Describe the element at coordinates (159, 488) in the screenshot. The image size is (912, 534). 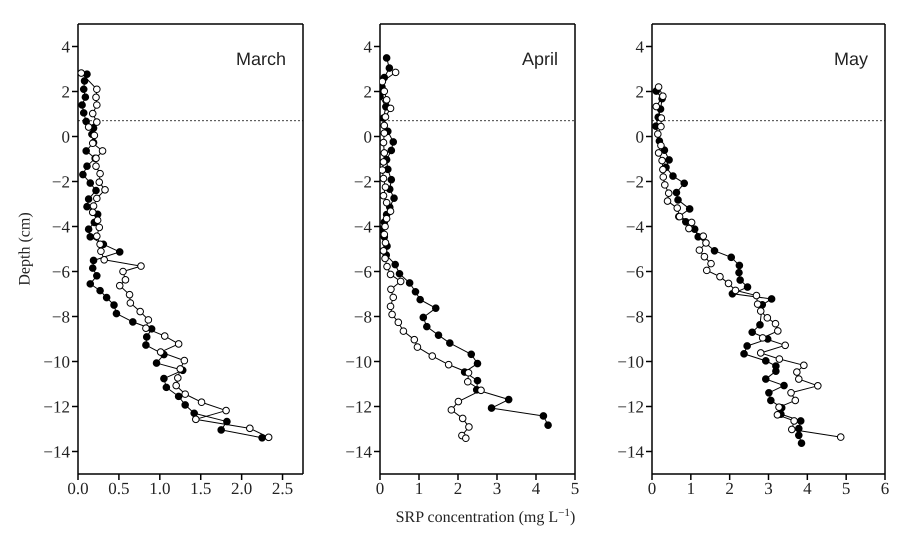
I see `x-tick-label: 1.0` at that location.